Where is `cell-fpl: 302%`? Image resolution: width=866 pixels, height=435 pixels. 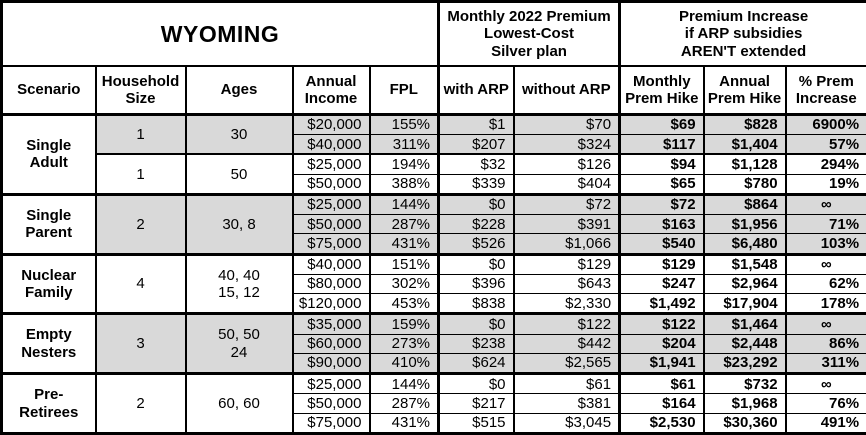 cell-fpl: 302% is located at coordinates (404, 283).